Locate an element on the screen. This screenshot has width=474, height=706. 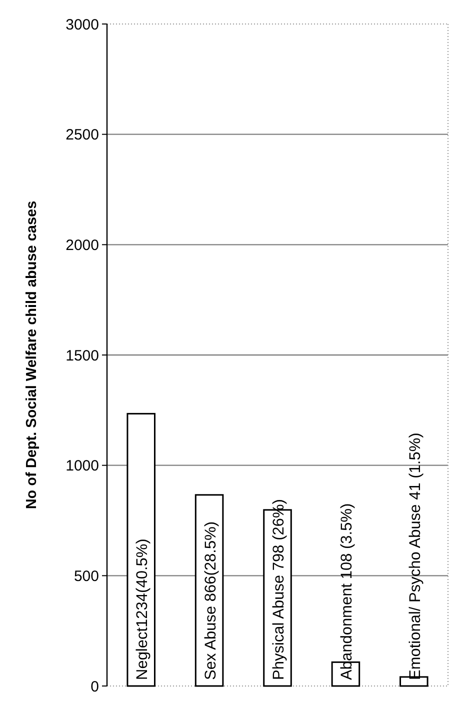
data-label: Abandonment 108 (3.5%) is located at coordinates (347, 591).